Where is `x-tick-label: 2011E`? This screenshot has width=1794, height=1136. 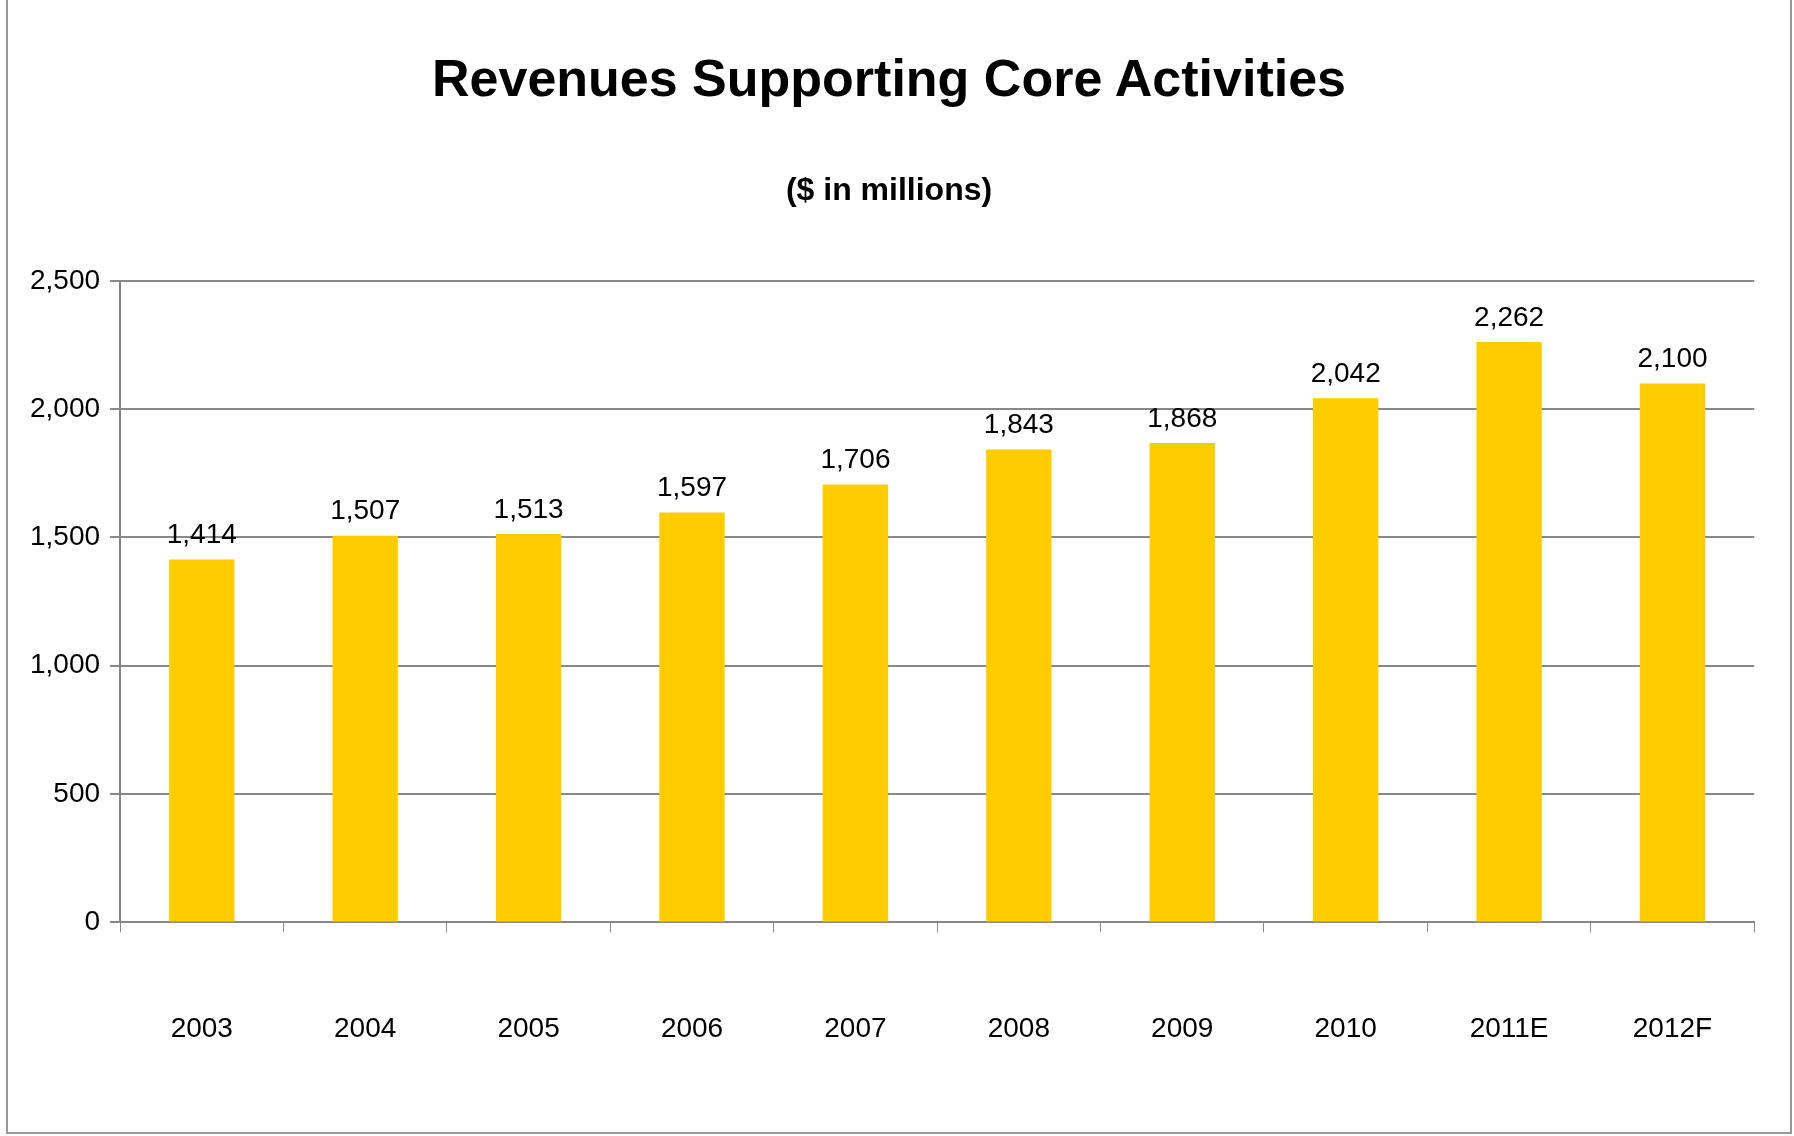
x-tick-label: 2011E is located at coordinates (1509, 1027).